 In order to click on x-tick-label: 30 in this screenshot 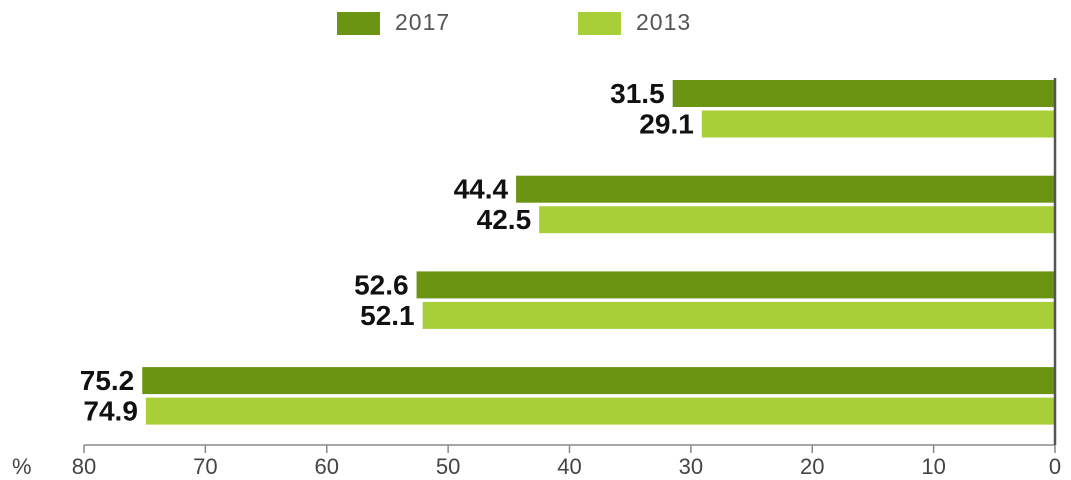, I will do `click(691, 466)`.